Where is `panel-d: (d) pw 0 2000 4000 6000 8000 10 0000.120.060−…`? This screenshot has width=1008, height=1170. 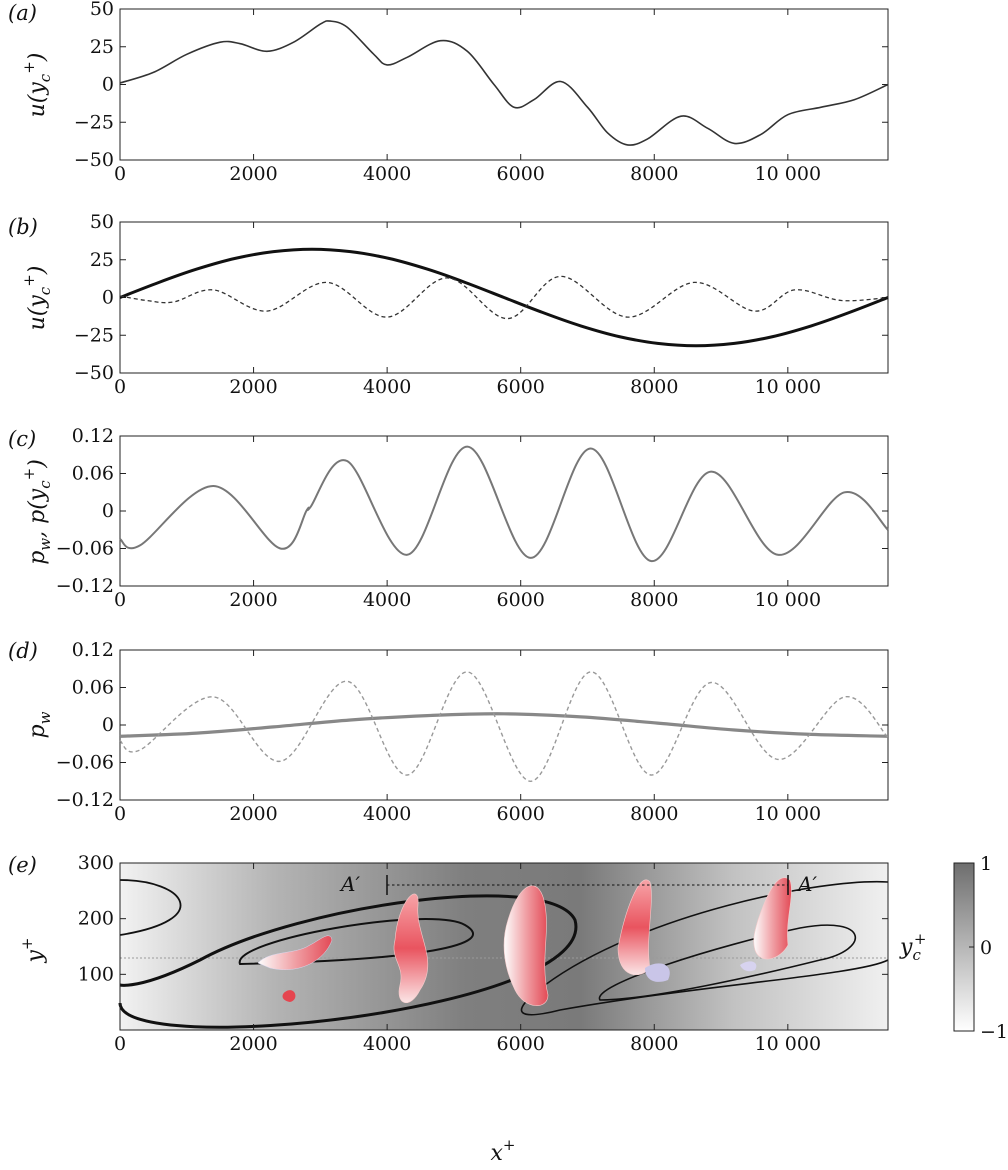
panel-d: (d) pw 0 2000 4000 6000 8000 10 0000.120.060−… is located at coordinates (448, 732).